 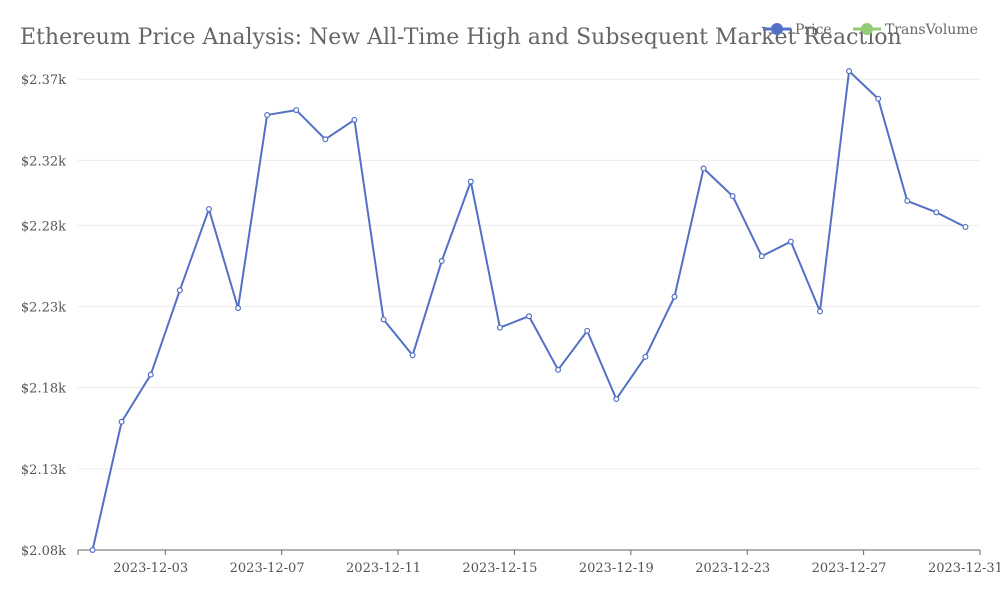 I want to click on legend: Price TransVolume, so click(x=870, y=30).